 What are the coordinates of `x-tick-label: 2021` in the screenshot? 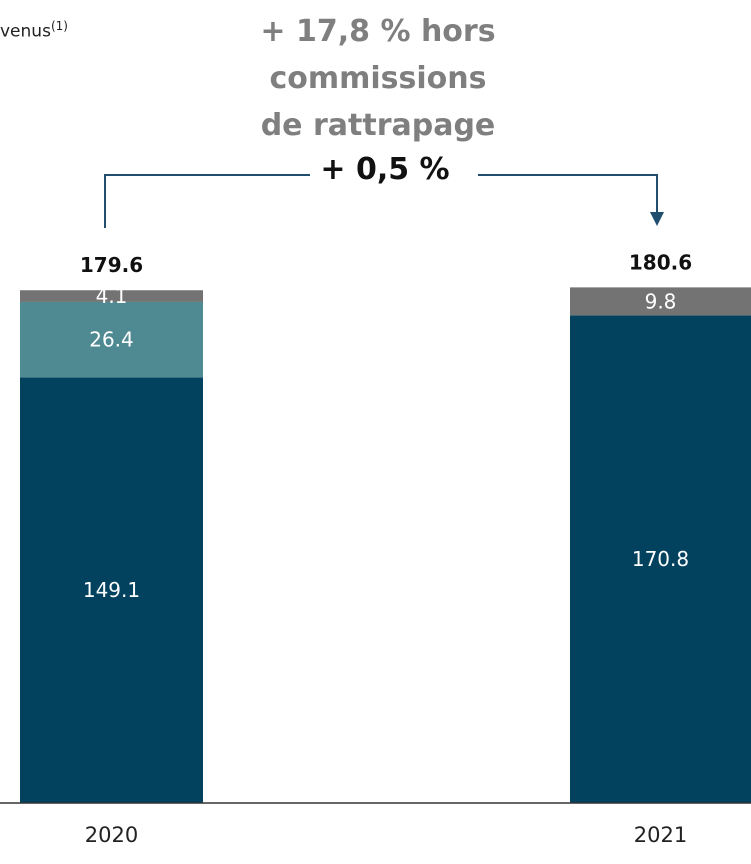 It's located at (660, 835).